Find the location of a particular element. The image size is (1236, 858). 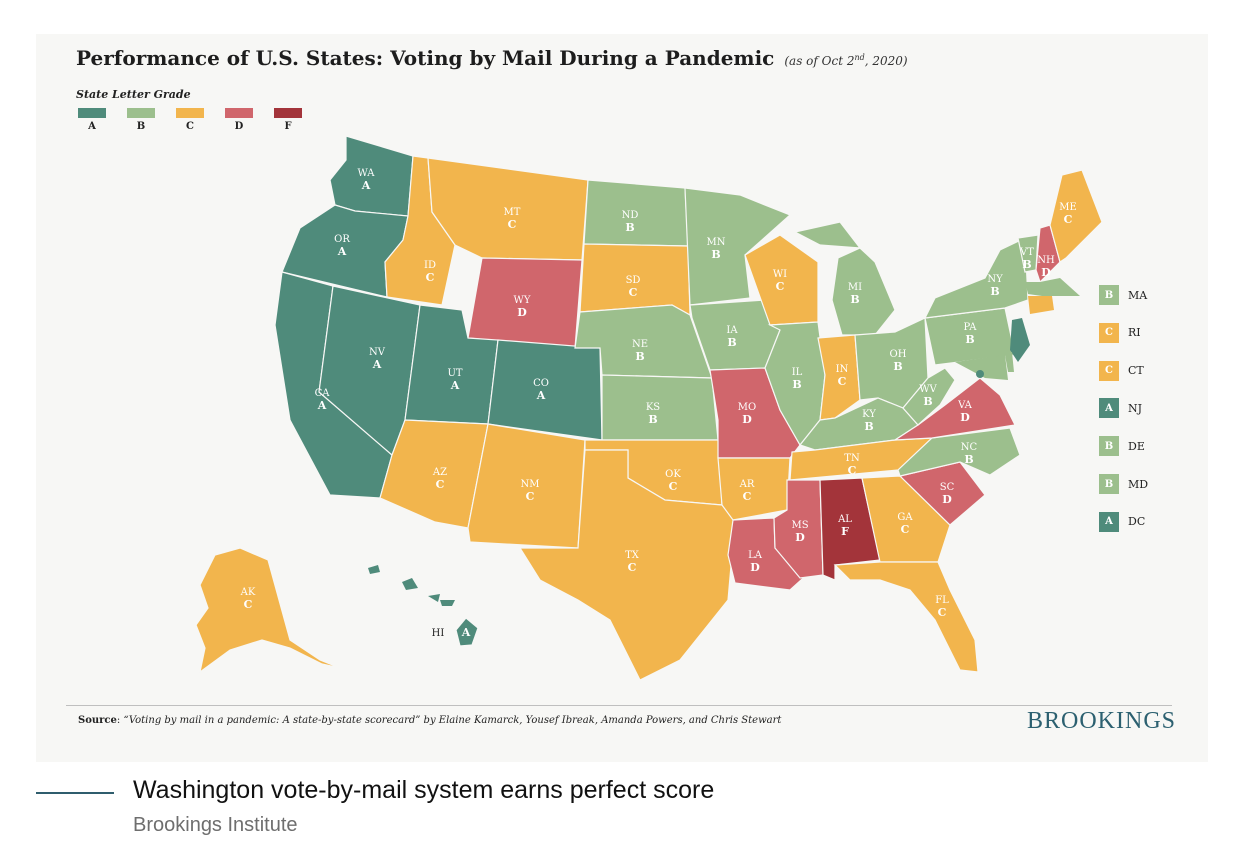

state-grade-ny: B is located at coordinates (994, 291).